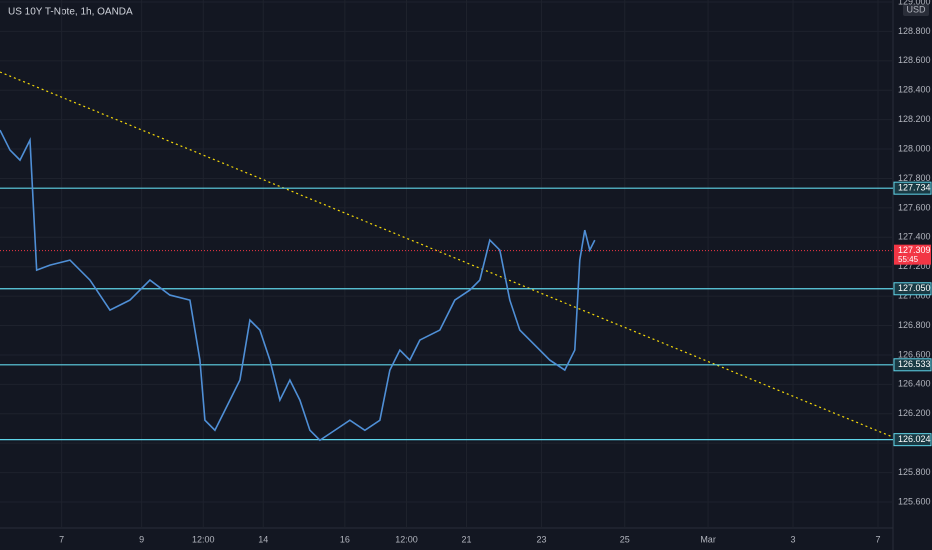 The image size is (932, 550). What do you see at coordinates (914, 178) in the screenshot?
I see `y-tick-label: 127.800` at bounding box center [914, 178].